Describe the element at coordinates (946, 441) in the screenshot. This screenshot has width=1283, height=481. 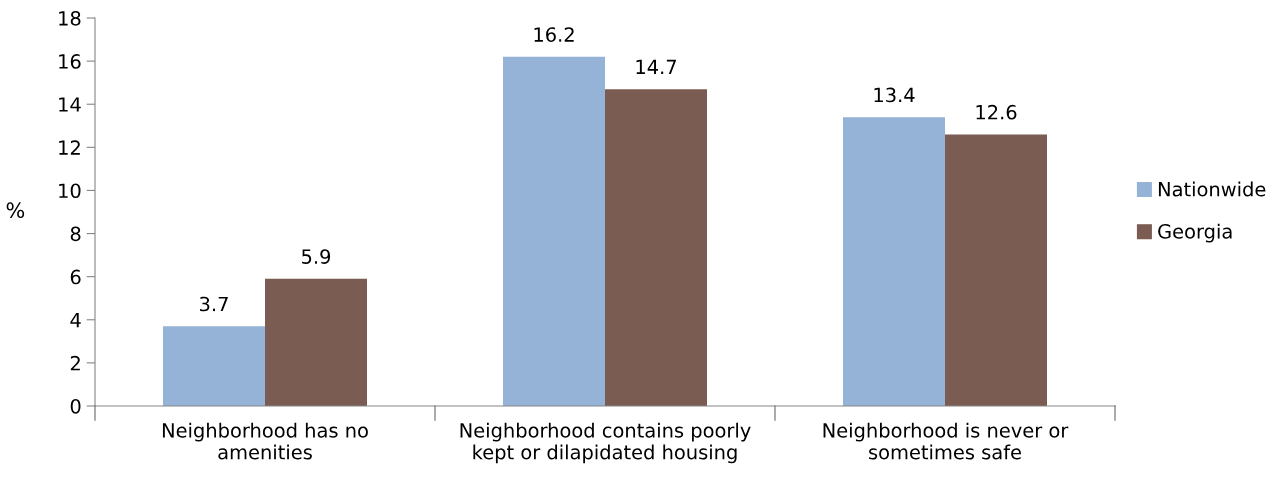
I see `x-tick-label: Neighborhood is never or sometimes safe` at that location.